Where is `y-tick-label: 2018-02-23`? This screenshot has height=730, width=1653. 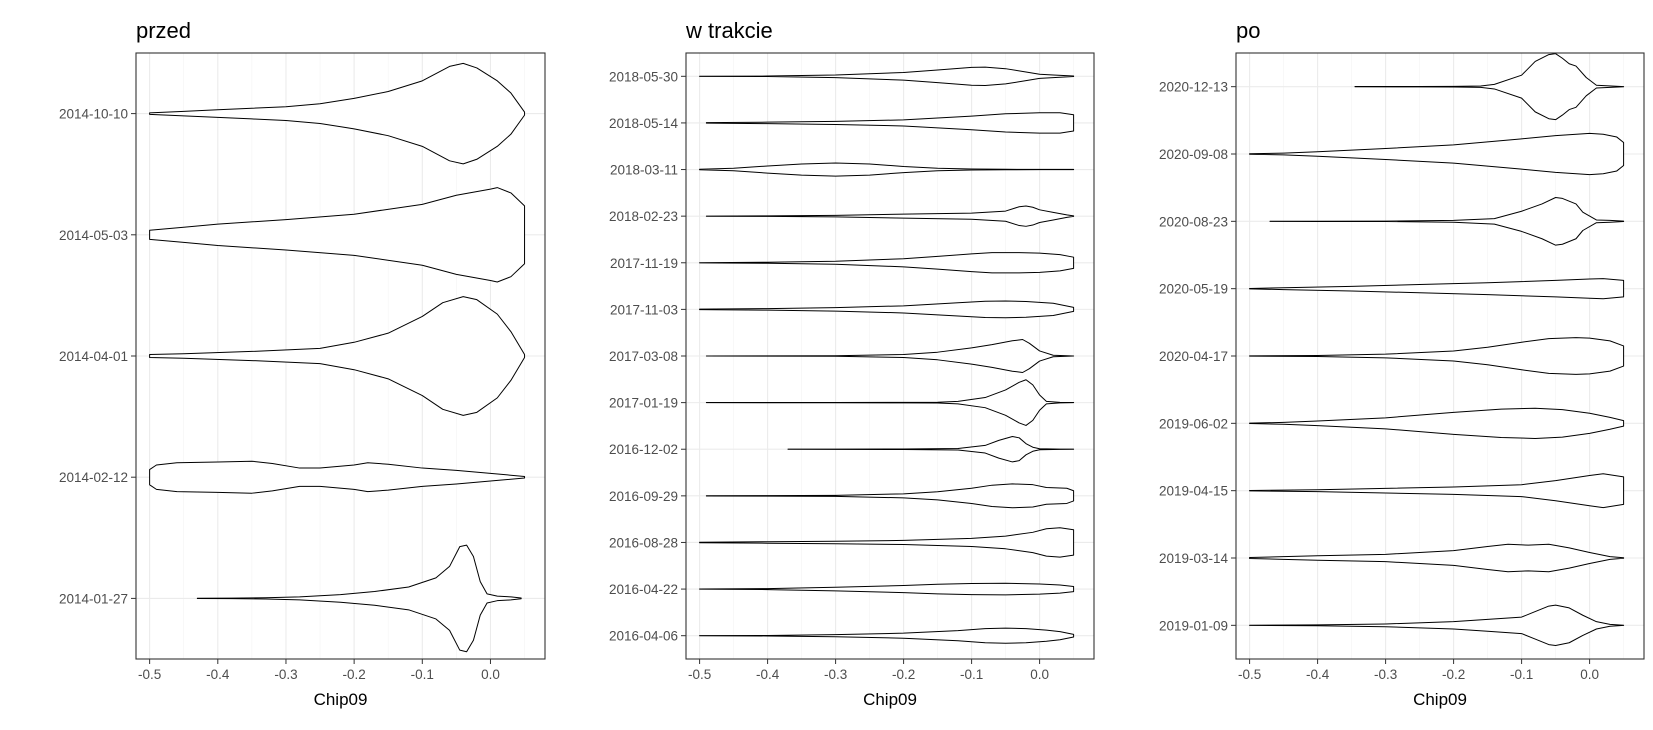 y-tick-label: 2018-02-23 is located at coordinates (643, 216).